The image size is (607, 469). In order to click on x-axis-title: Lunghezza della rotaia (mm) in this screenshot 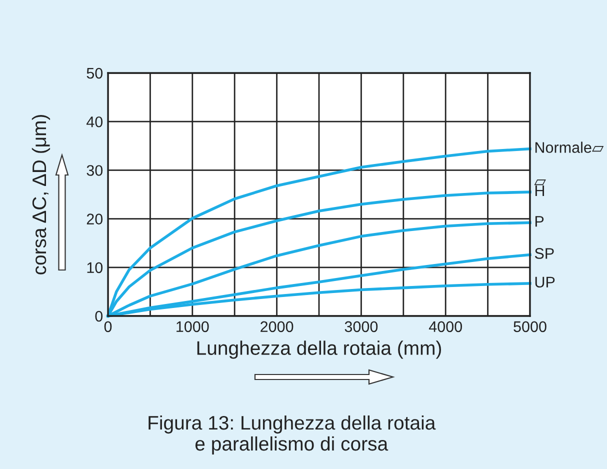, I will do `click(319, 349)`.